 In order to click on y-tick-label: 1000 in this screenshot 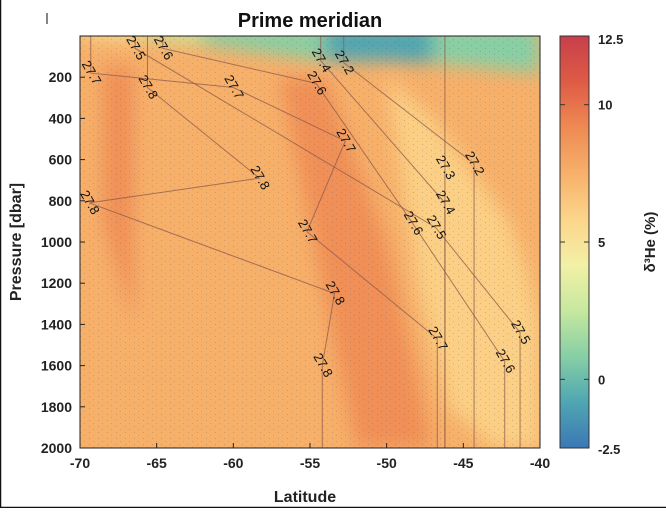, I will do `click(56, 242)`.